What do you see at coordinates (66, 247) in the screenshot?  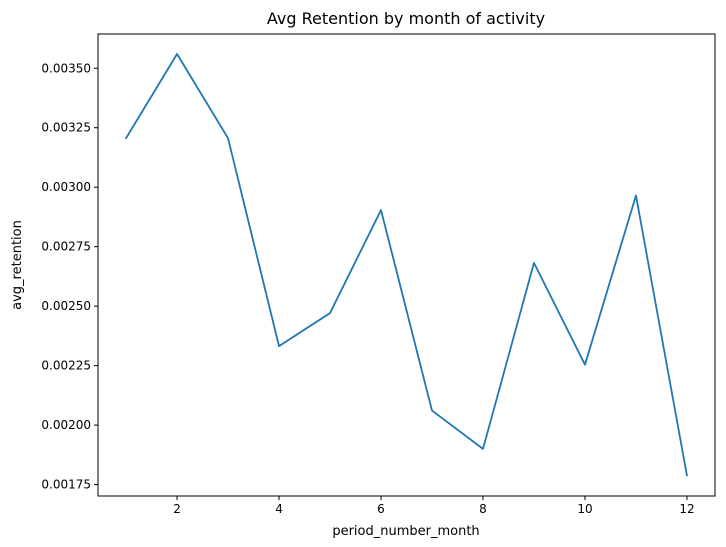 I see `y-tick-label: 0.00275` at bounding box center [66, 247].